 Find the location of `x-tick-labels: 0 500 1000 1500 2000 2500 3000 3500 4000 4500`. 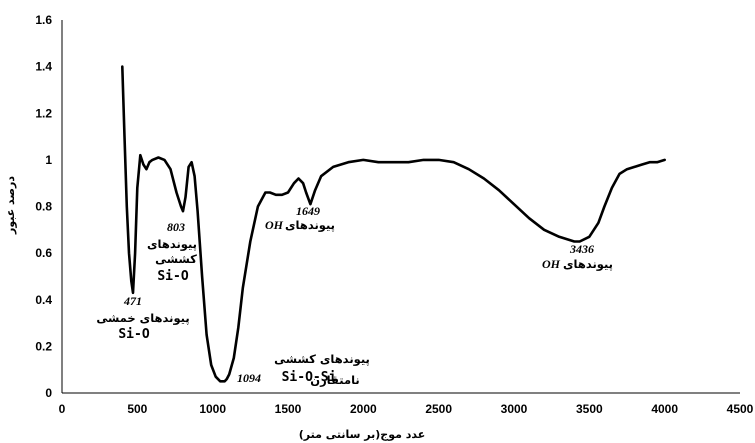

x-tick-labels: 0 500 1000 1500 2000 2500 3000 3500 4000 4500 is located at coordinates (406, 409).